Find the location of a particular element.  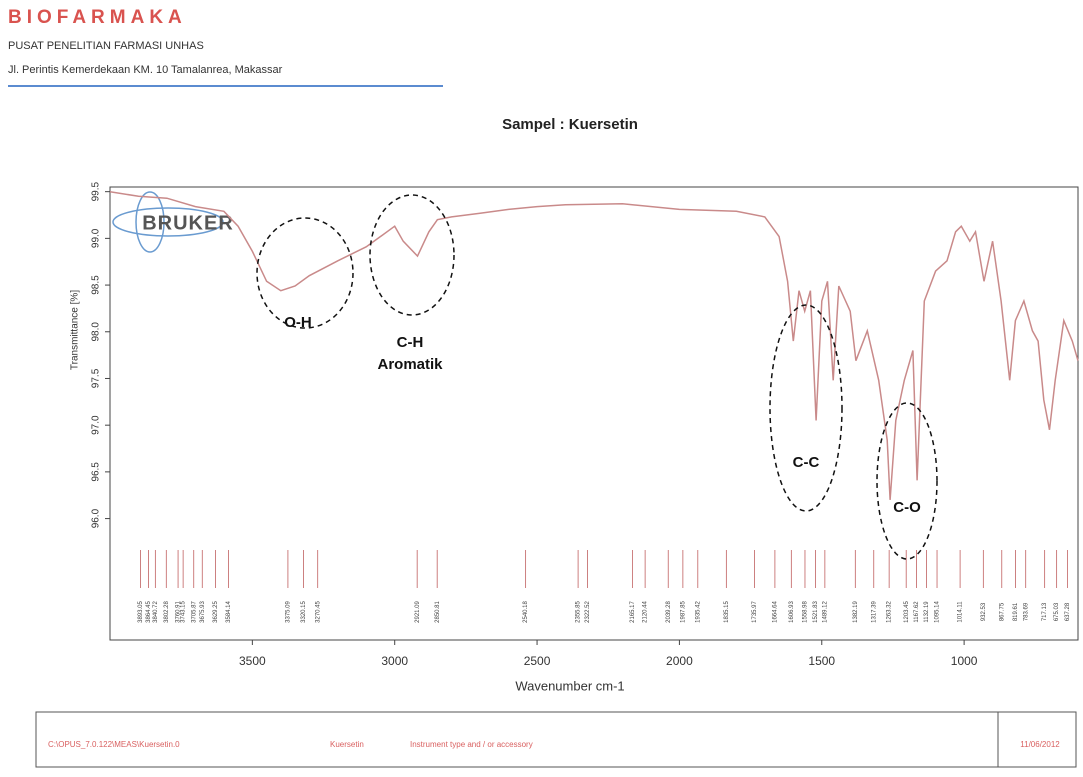

footer-path: C:\OPUS_7.0.122\MEAS\Kuersetin.0 is located at coordinates (114, 744).